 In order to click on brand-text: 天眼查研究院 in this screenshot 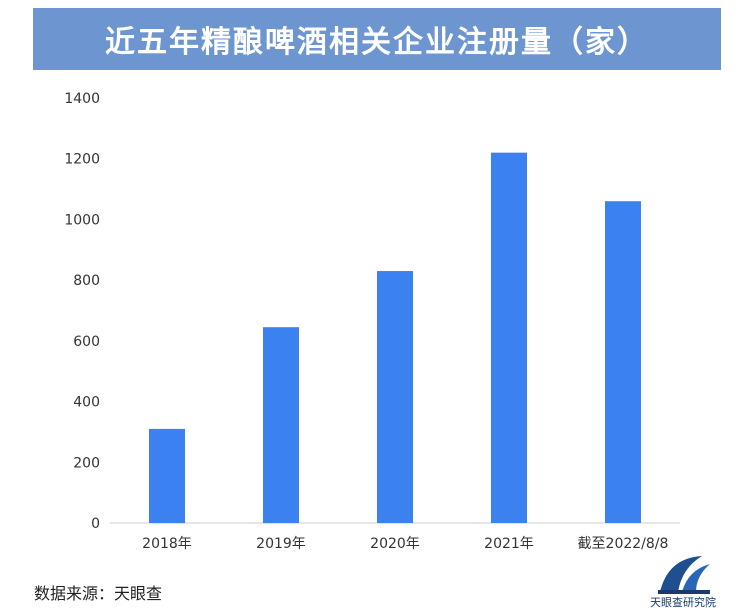, I will do `click(683, 602)`.